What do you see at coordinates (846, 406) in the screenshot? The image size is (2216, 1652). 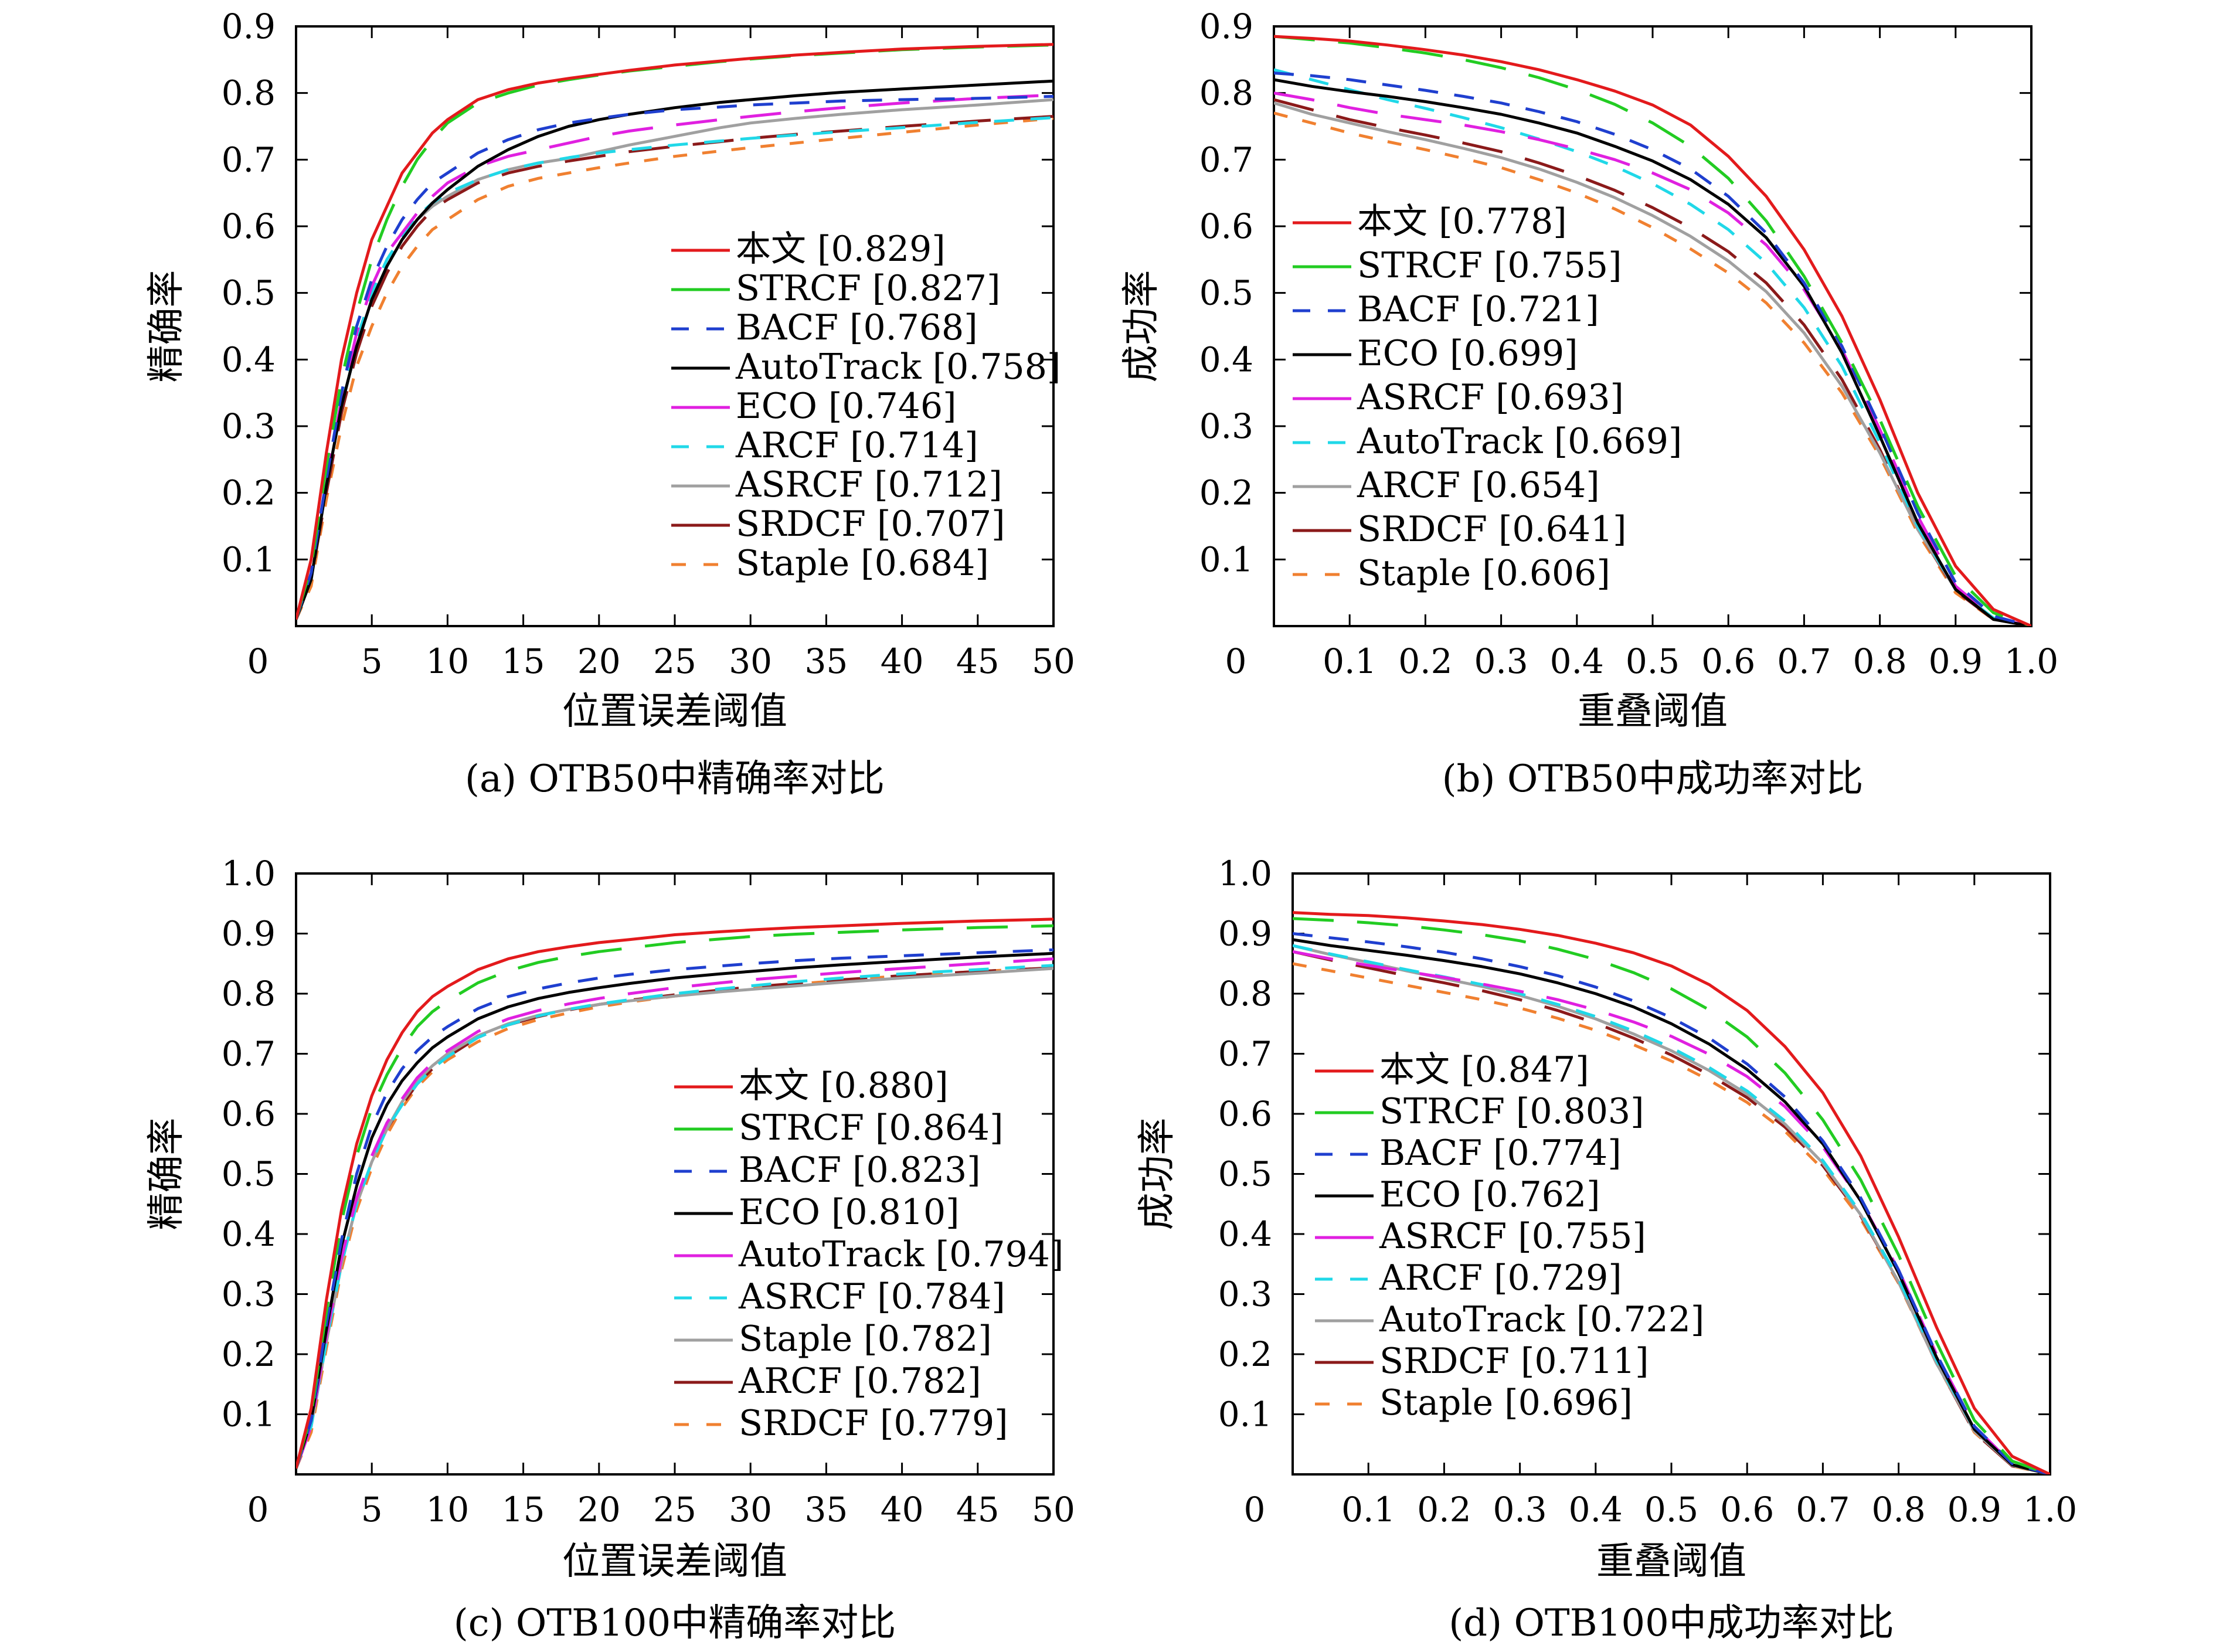 I see `legend-entry: ECO [0.746]` at bounding box center [846, 406].